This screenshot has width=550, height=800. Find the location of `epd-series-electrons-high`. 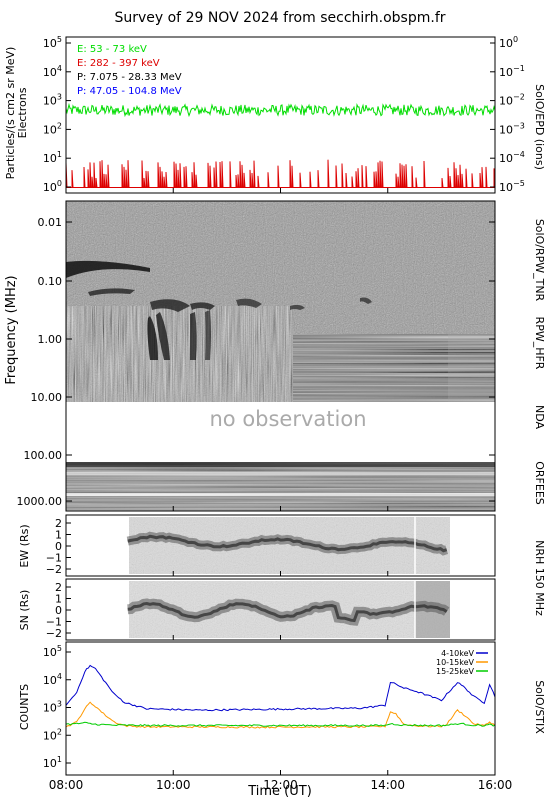

epd-series-electrons-high is located at coordinates (280, 173).